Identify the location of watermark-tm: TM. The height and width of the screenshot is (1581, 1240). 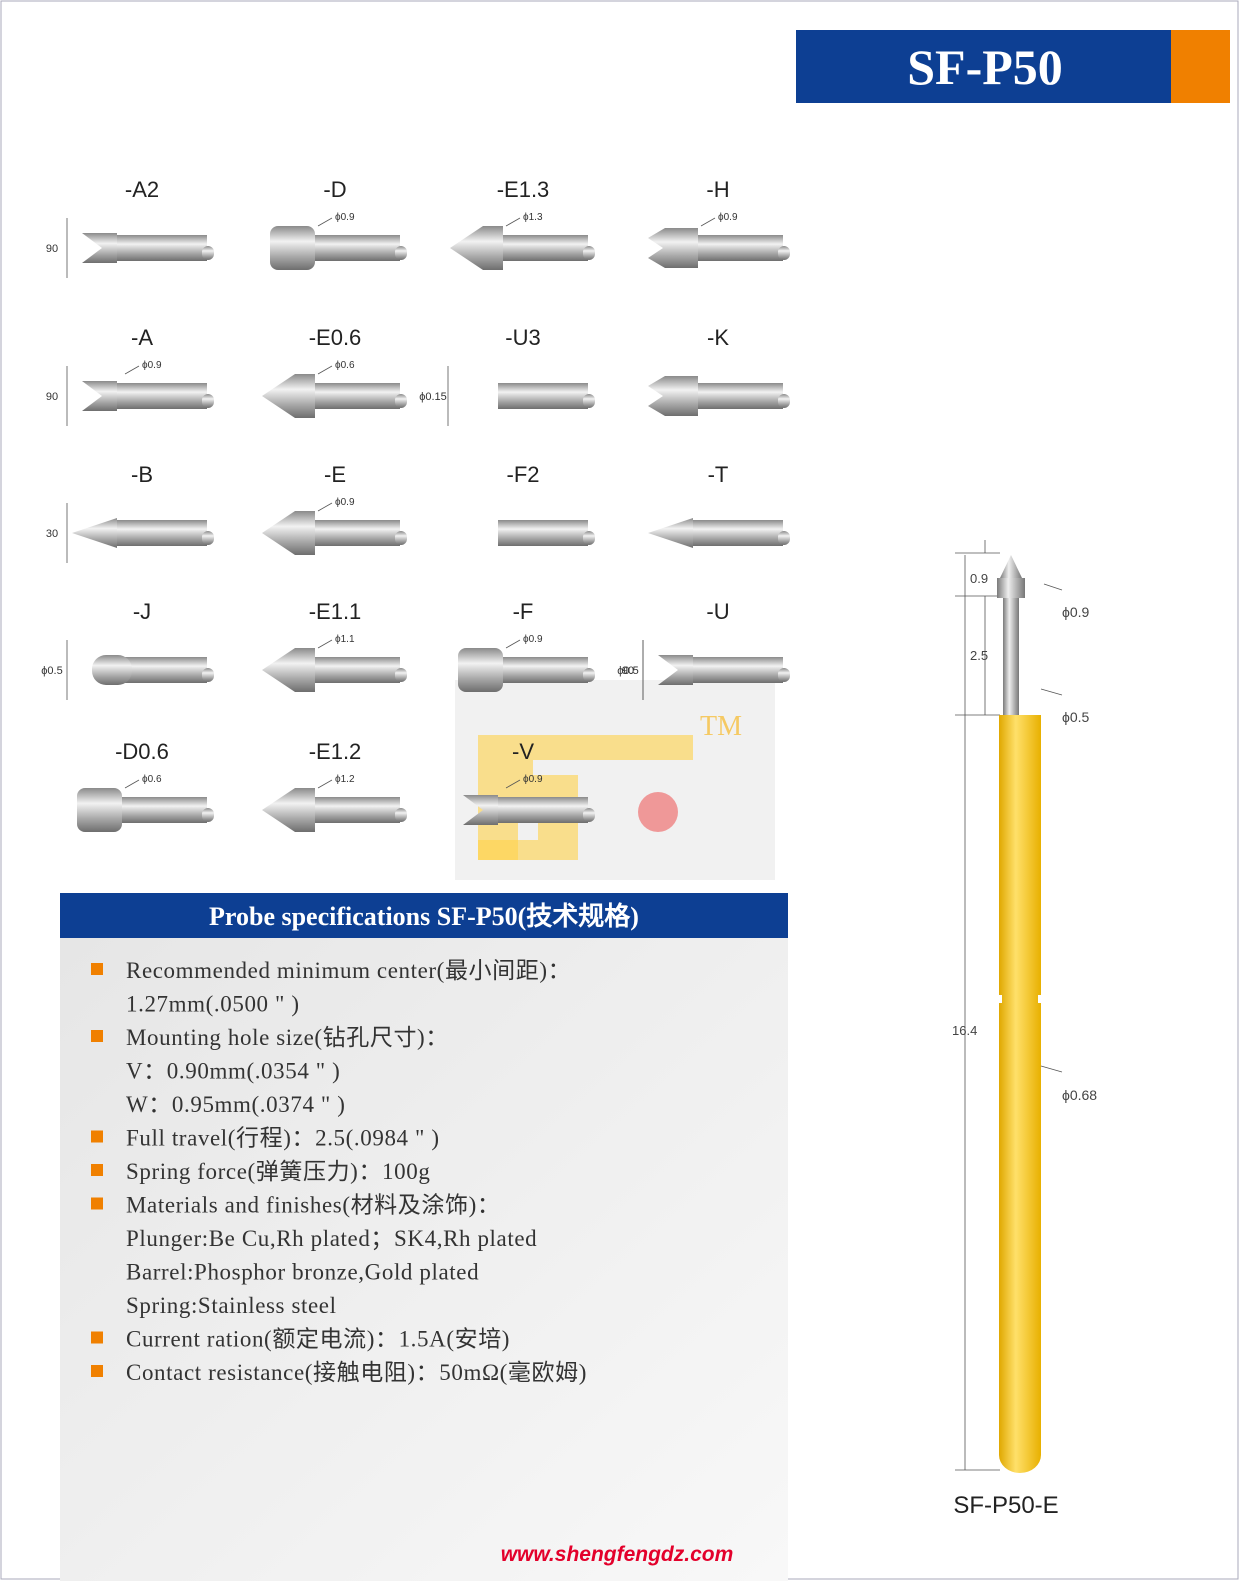
(721, 726).